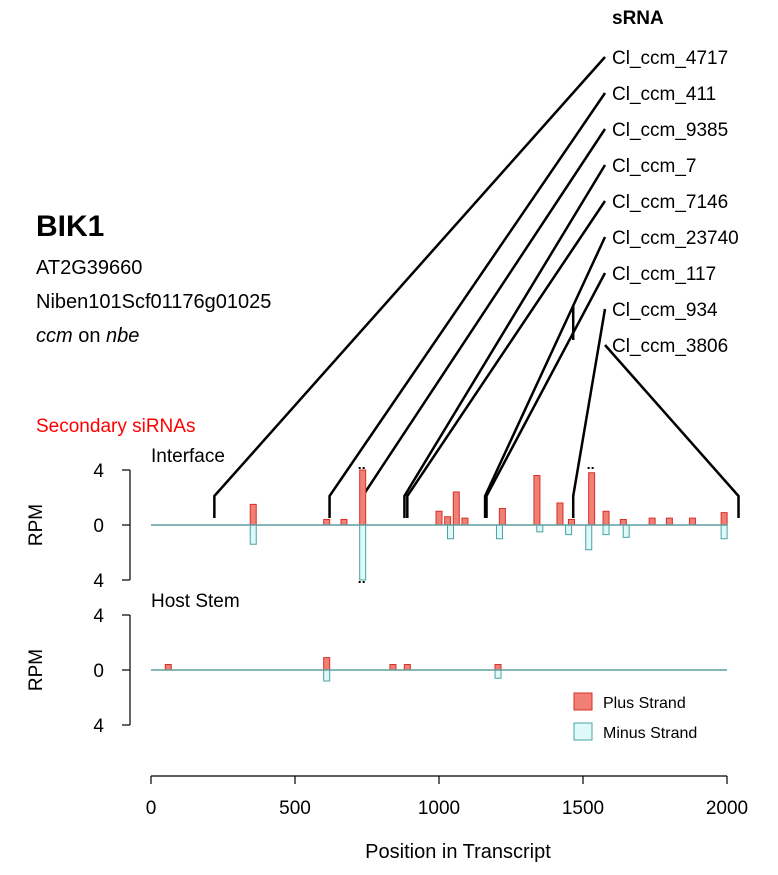  I want to click on panel-title: Interface, so click(188, 456).